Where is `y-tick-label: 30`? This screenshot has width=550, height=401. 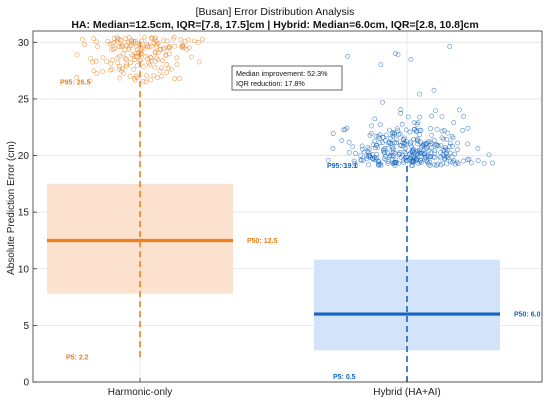
y-tick-label: 30 is located at coordinates (24, 43).